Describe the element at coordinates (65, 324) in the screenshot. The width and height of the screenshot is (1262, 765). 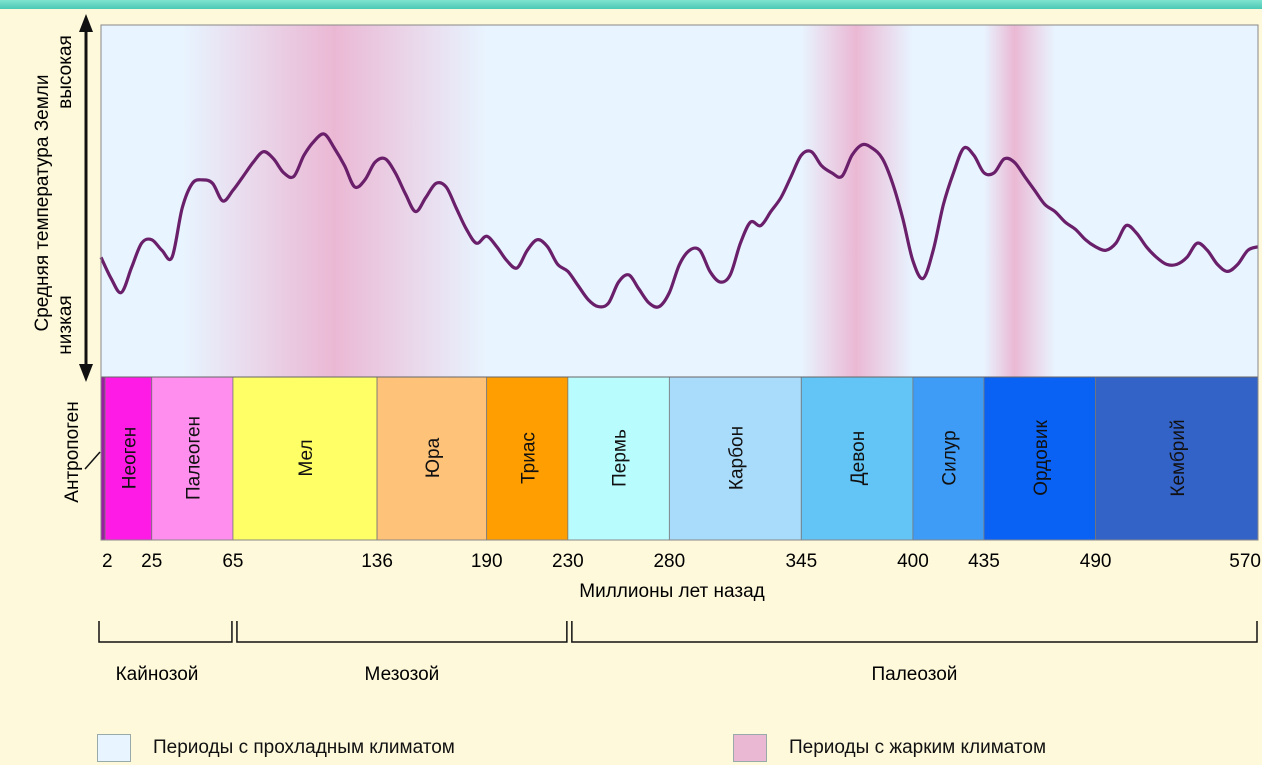
I see `y-low-label: низкая` at that location.